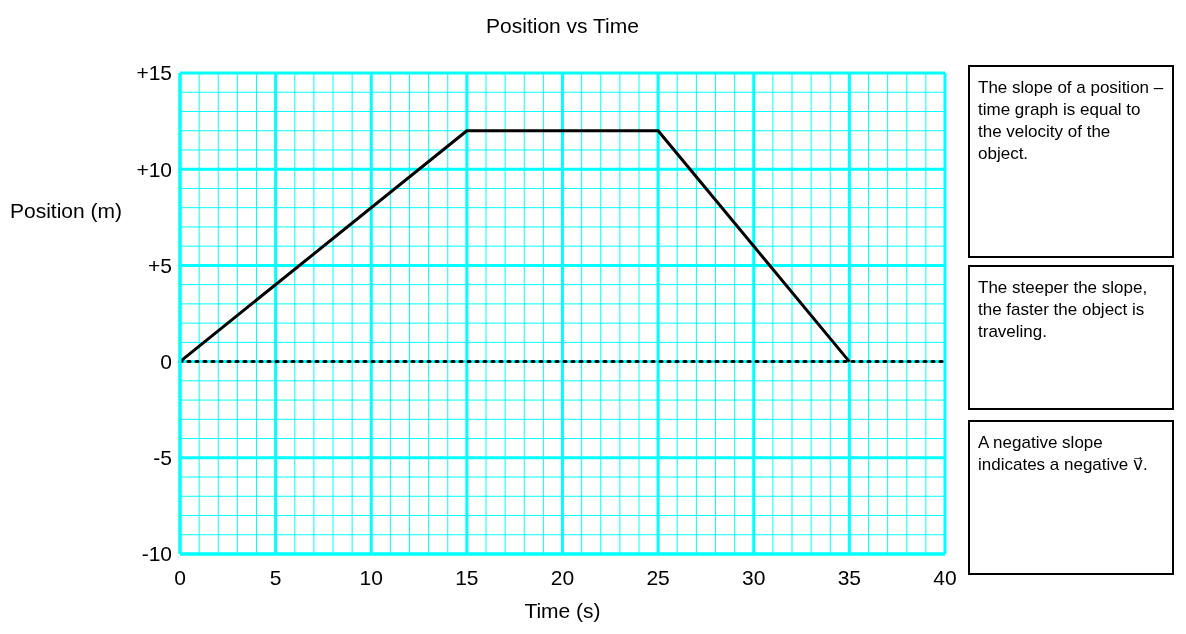  I want to click on y-tick-label: -10, so click(156, 554).